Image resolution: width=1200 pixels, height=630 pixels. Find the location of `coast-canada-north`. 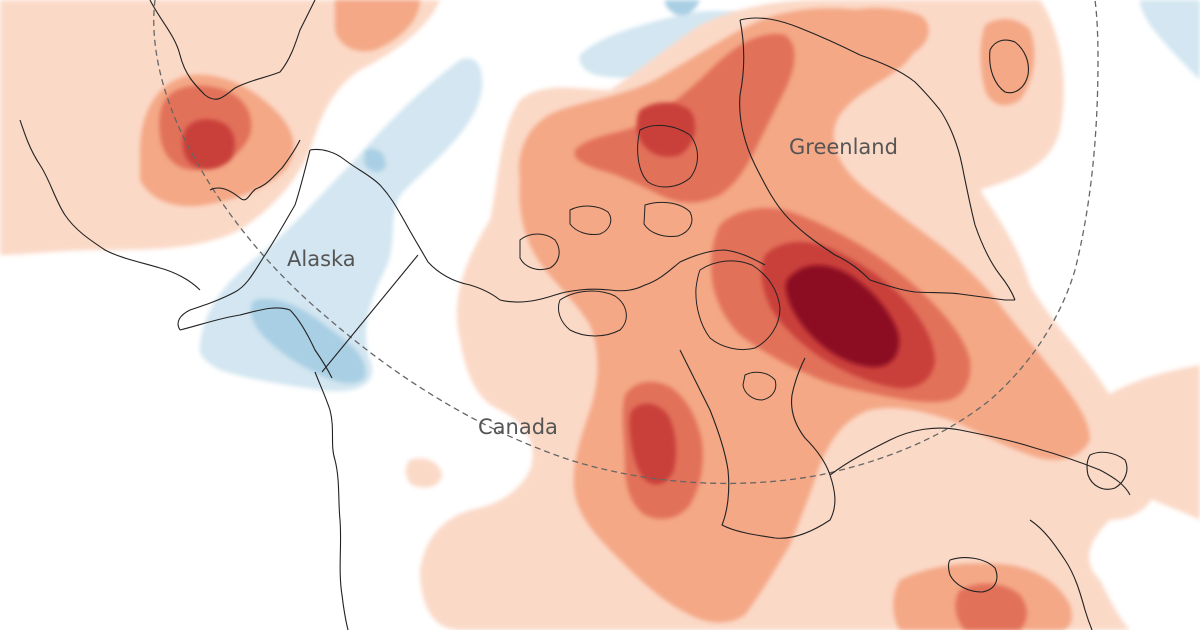

coast-canada-north is located at coordinates (632, 276).